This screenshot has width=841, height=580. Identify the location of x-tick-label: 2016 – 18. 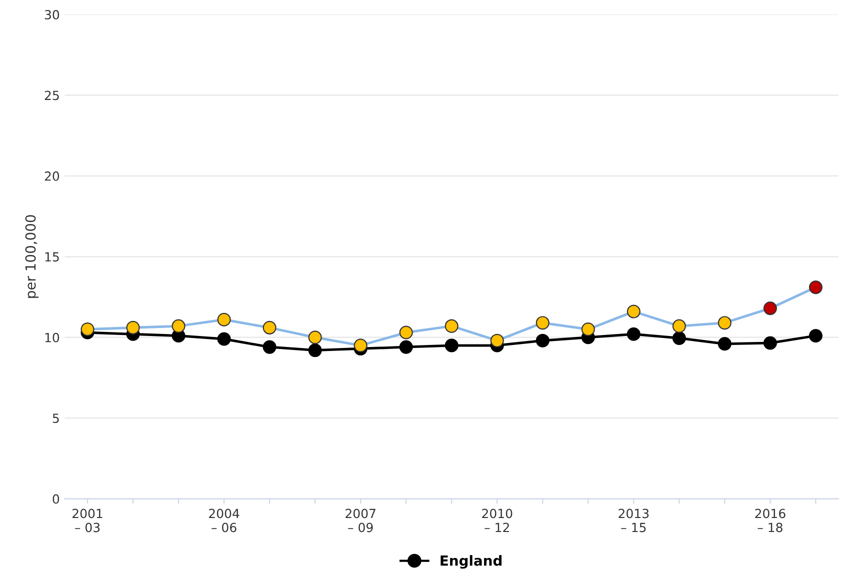
(770, 520).